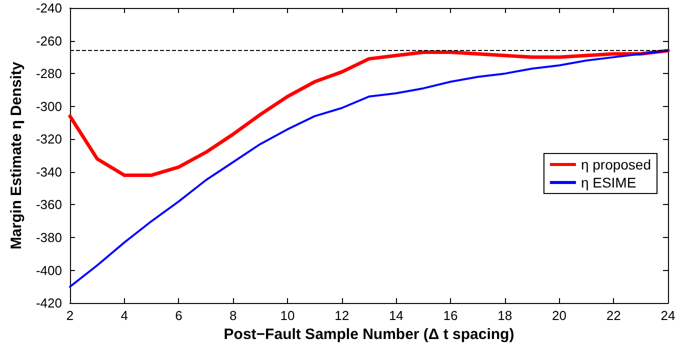 This screenshot has width=685, height=347. What do you see at coordinates (49, 106) in the screenshot?
I see `y-tick-label: -300` at bounding box center [49, 106].